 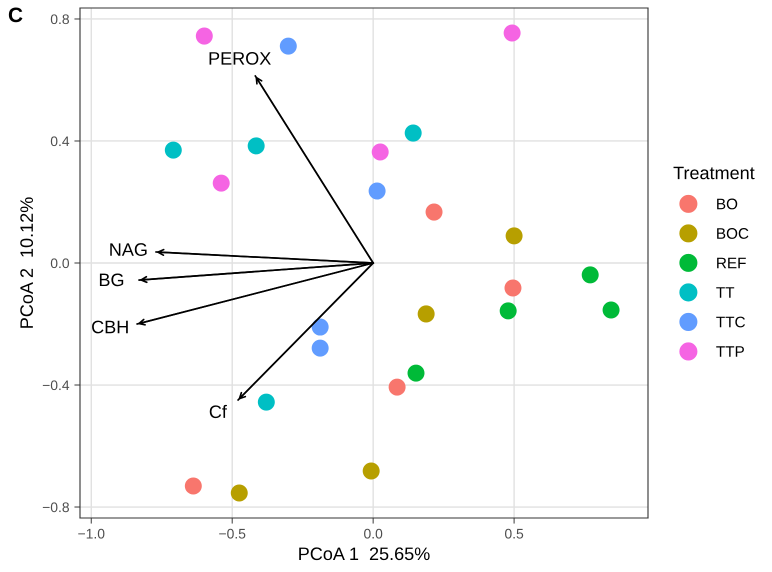 I want to click on x-tick-label: −1.0, so click(x=91, y=533).